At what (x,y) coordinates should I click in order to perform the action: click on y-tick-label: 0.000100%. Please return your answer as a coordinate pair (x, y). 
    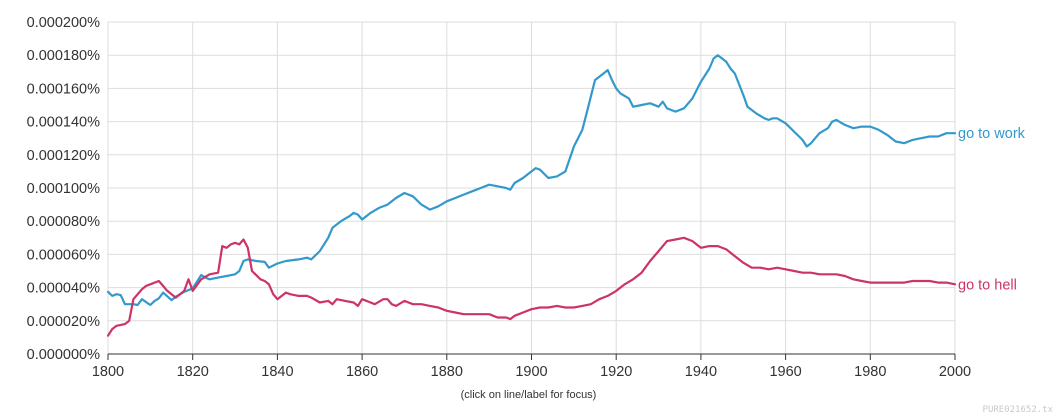
    Looking at the image, I should click on (63, 189).